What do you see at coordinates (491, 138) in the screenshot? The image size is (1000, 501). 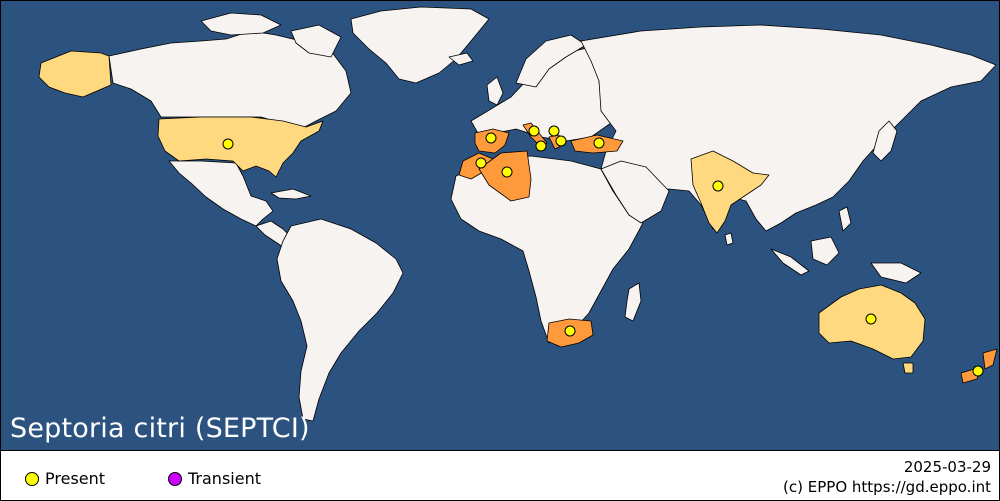 I see `present-dot-spain` at bounding box center [491, 138].